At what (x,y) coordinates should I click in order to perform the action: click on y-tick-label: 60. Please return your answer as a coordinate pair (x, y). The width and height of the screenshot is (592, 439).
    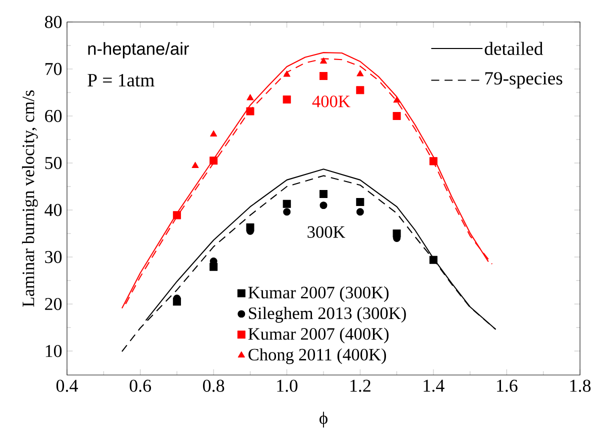
    Looking at the image, I should click on (53, 116).